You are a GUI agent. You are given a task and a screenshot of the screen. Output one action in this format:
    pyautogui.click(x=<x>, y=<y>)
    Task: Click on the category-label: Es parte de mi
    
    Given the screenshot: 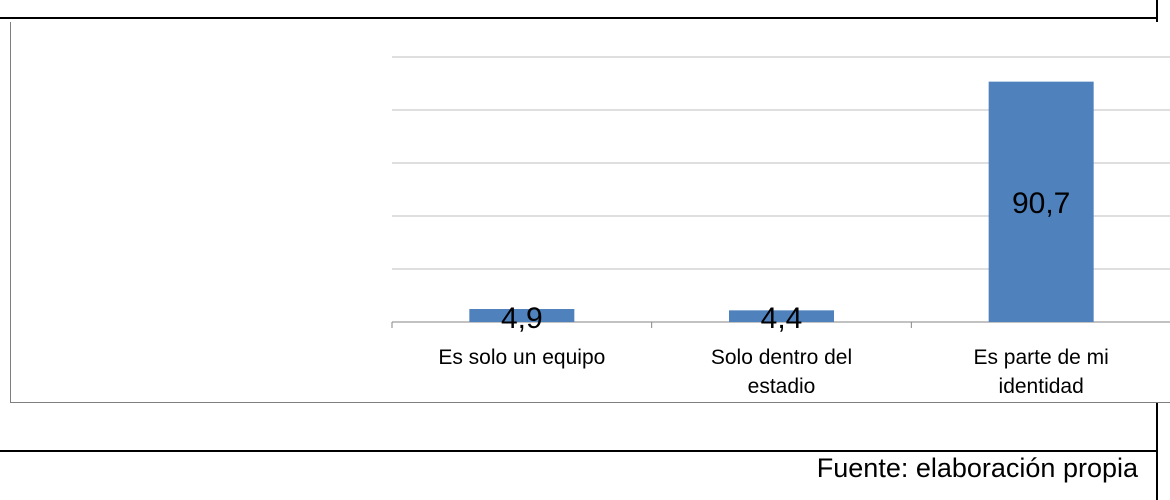 What is the action you would take?
    pyautogui.click(x=1040, y=357)
    